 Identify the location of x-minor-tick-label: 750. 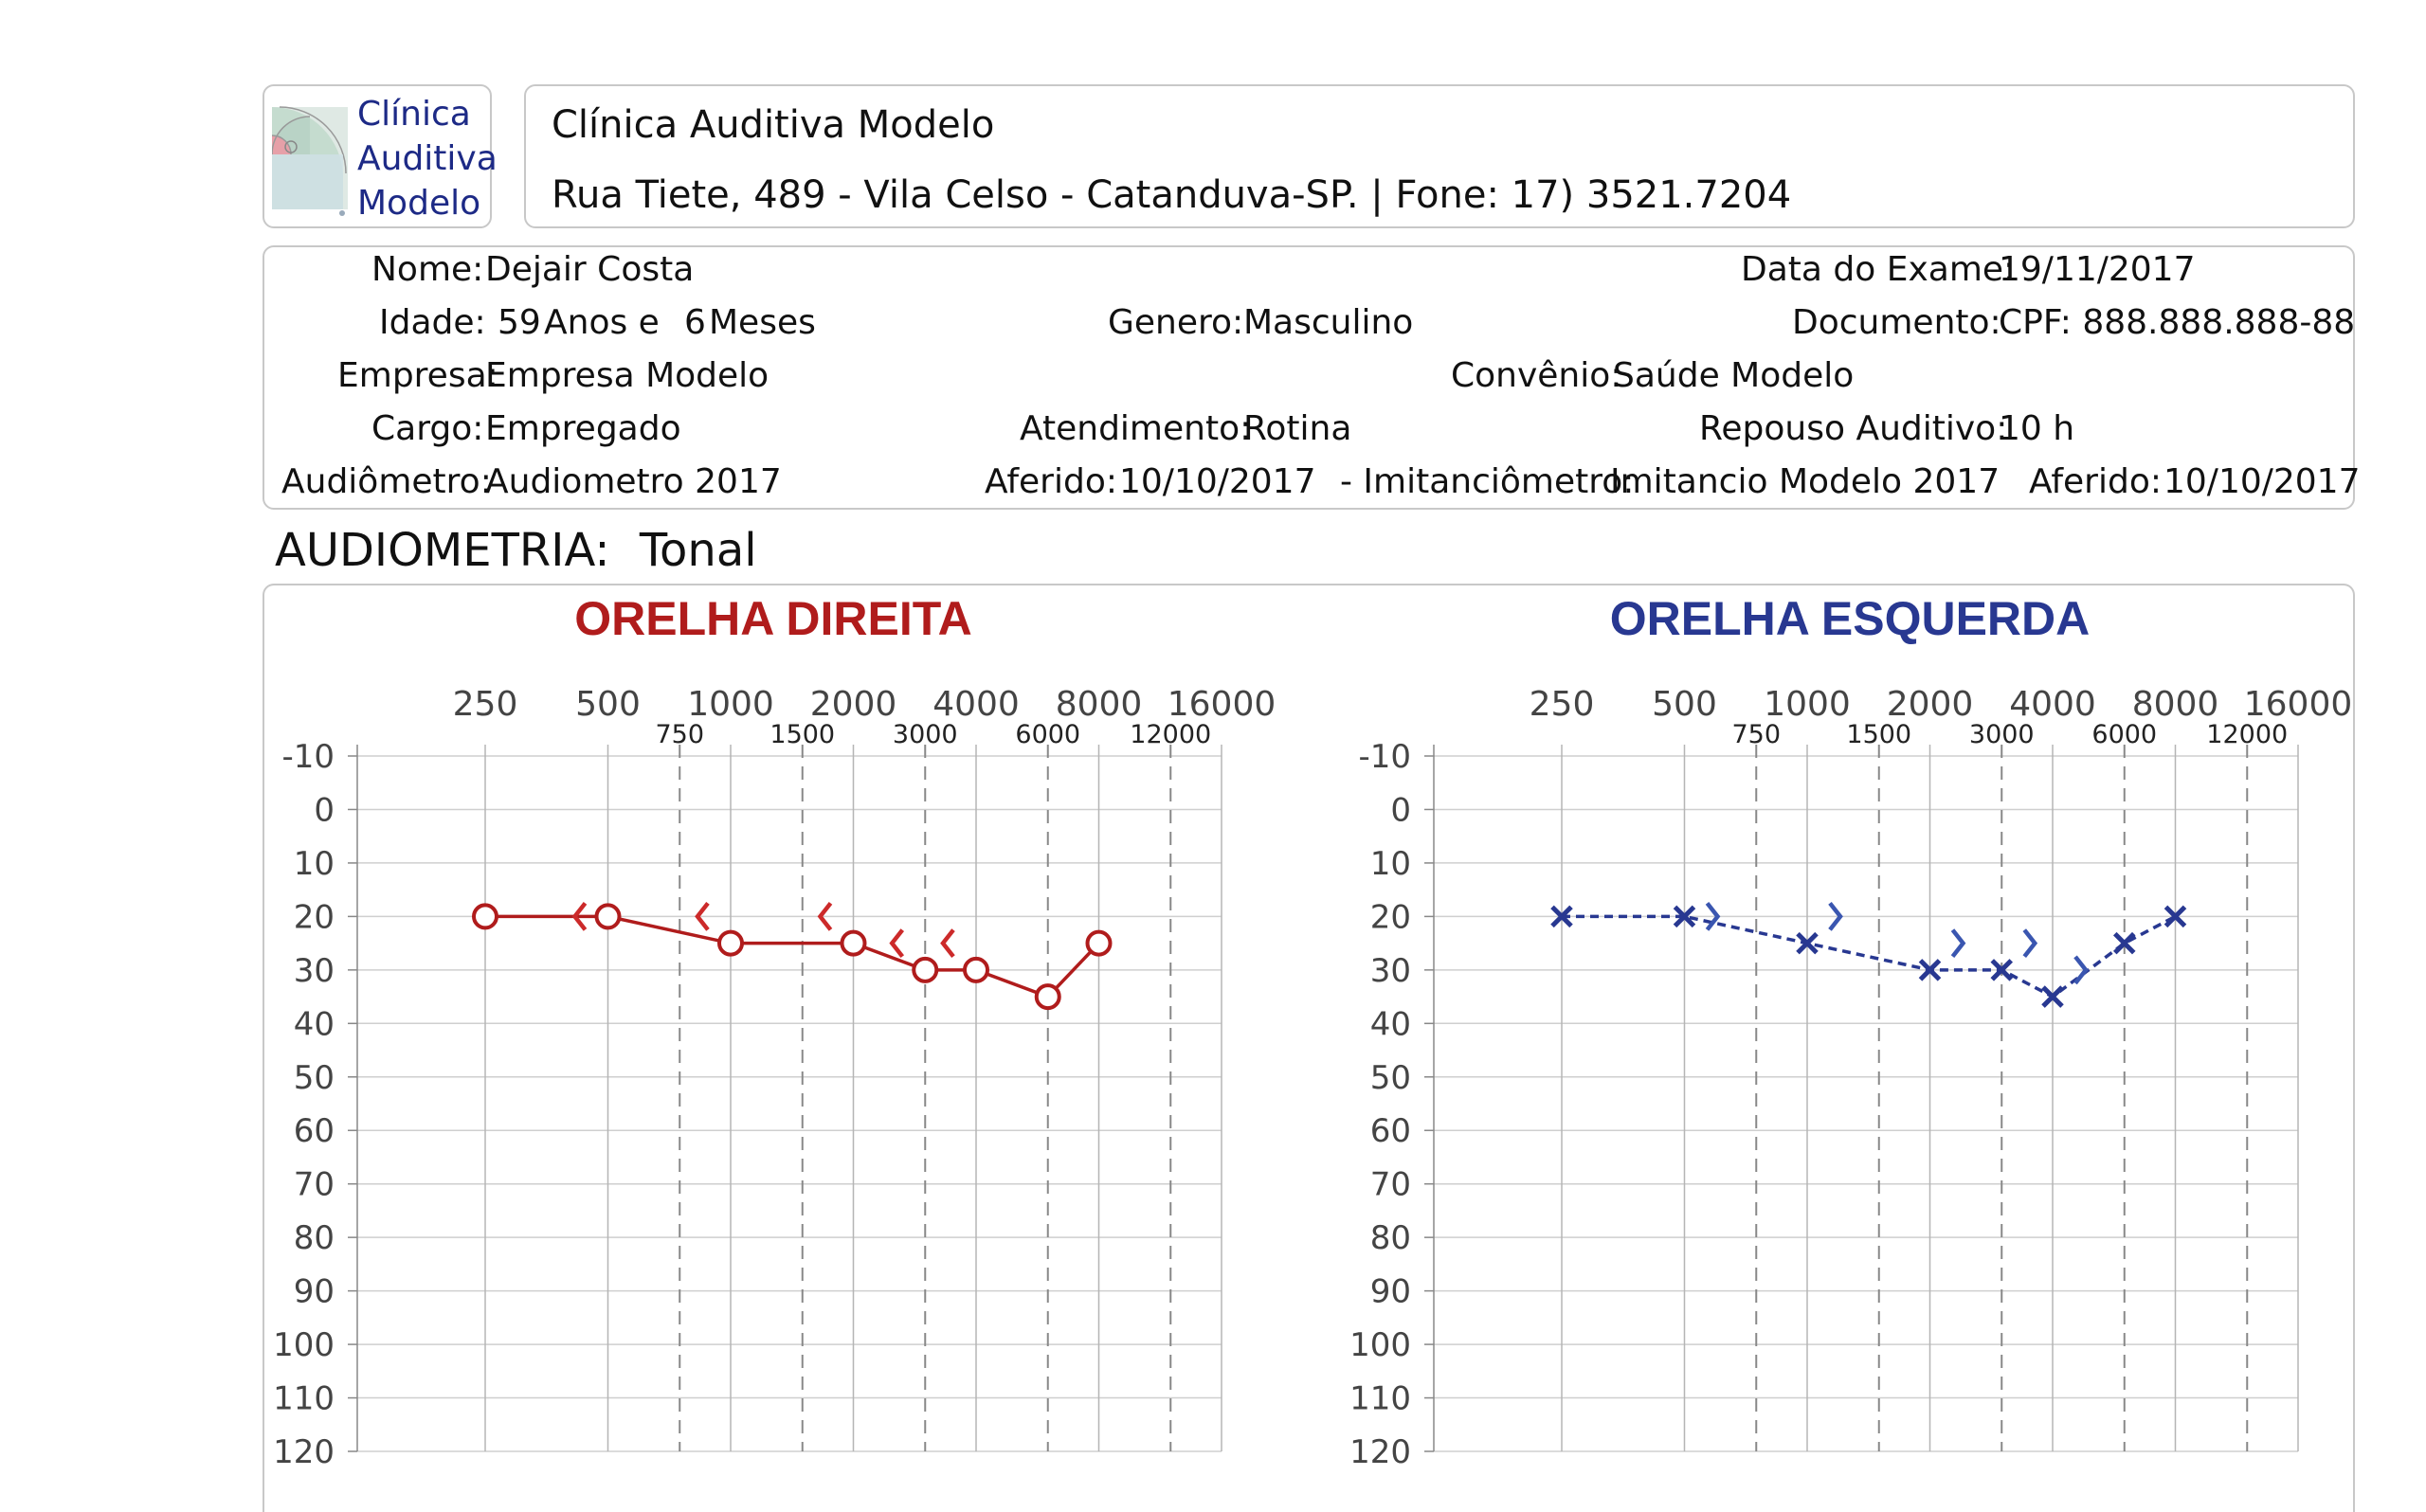
(679, 734).